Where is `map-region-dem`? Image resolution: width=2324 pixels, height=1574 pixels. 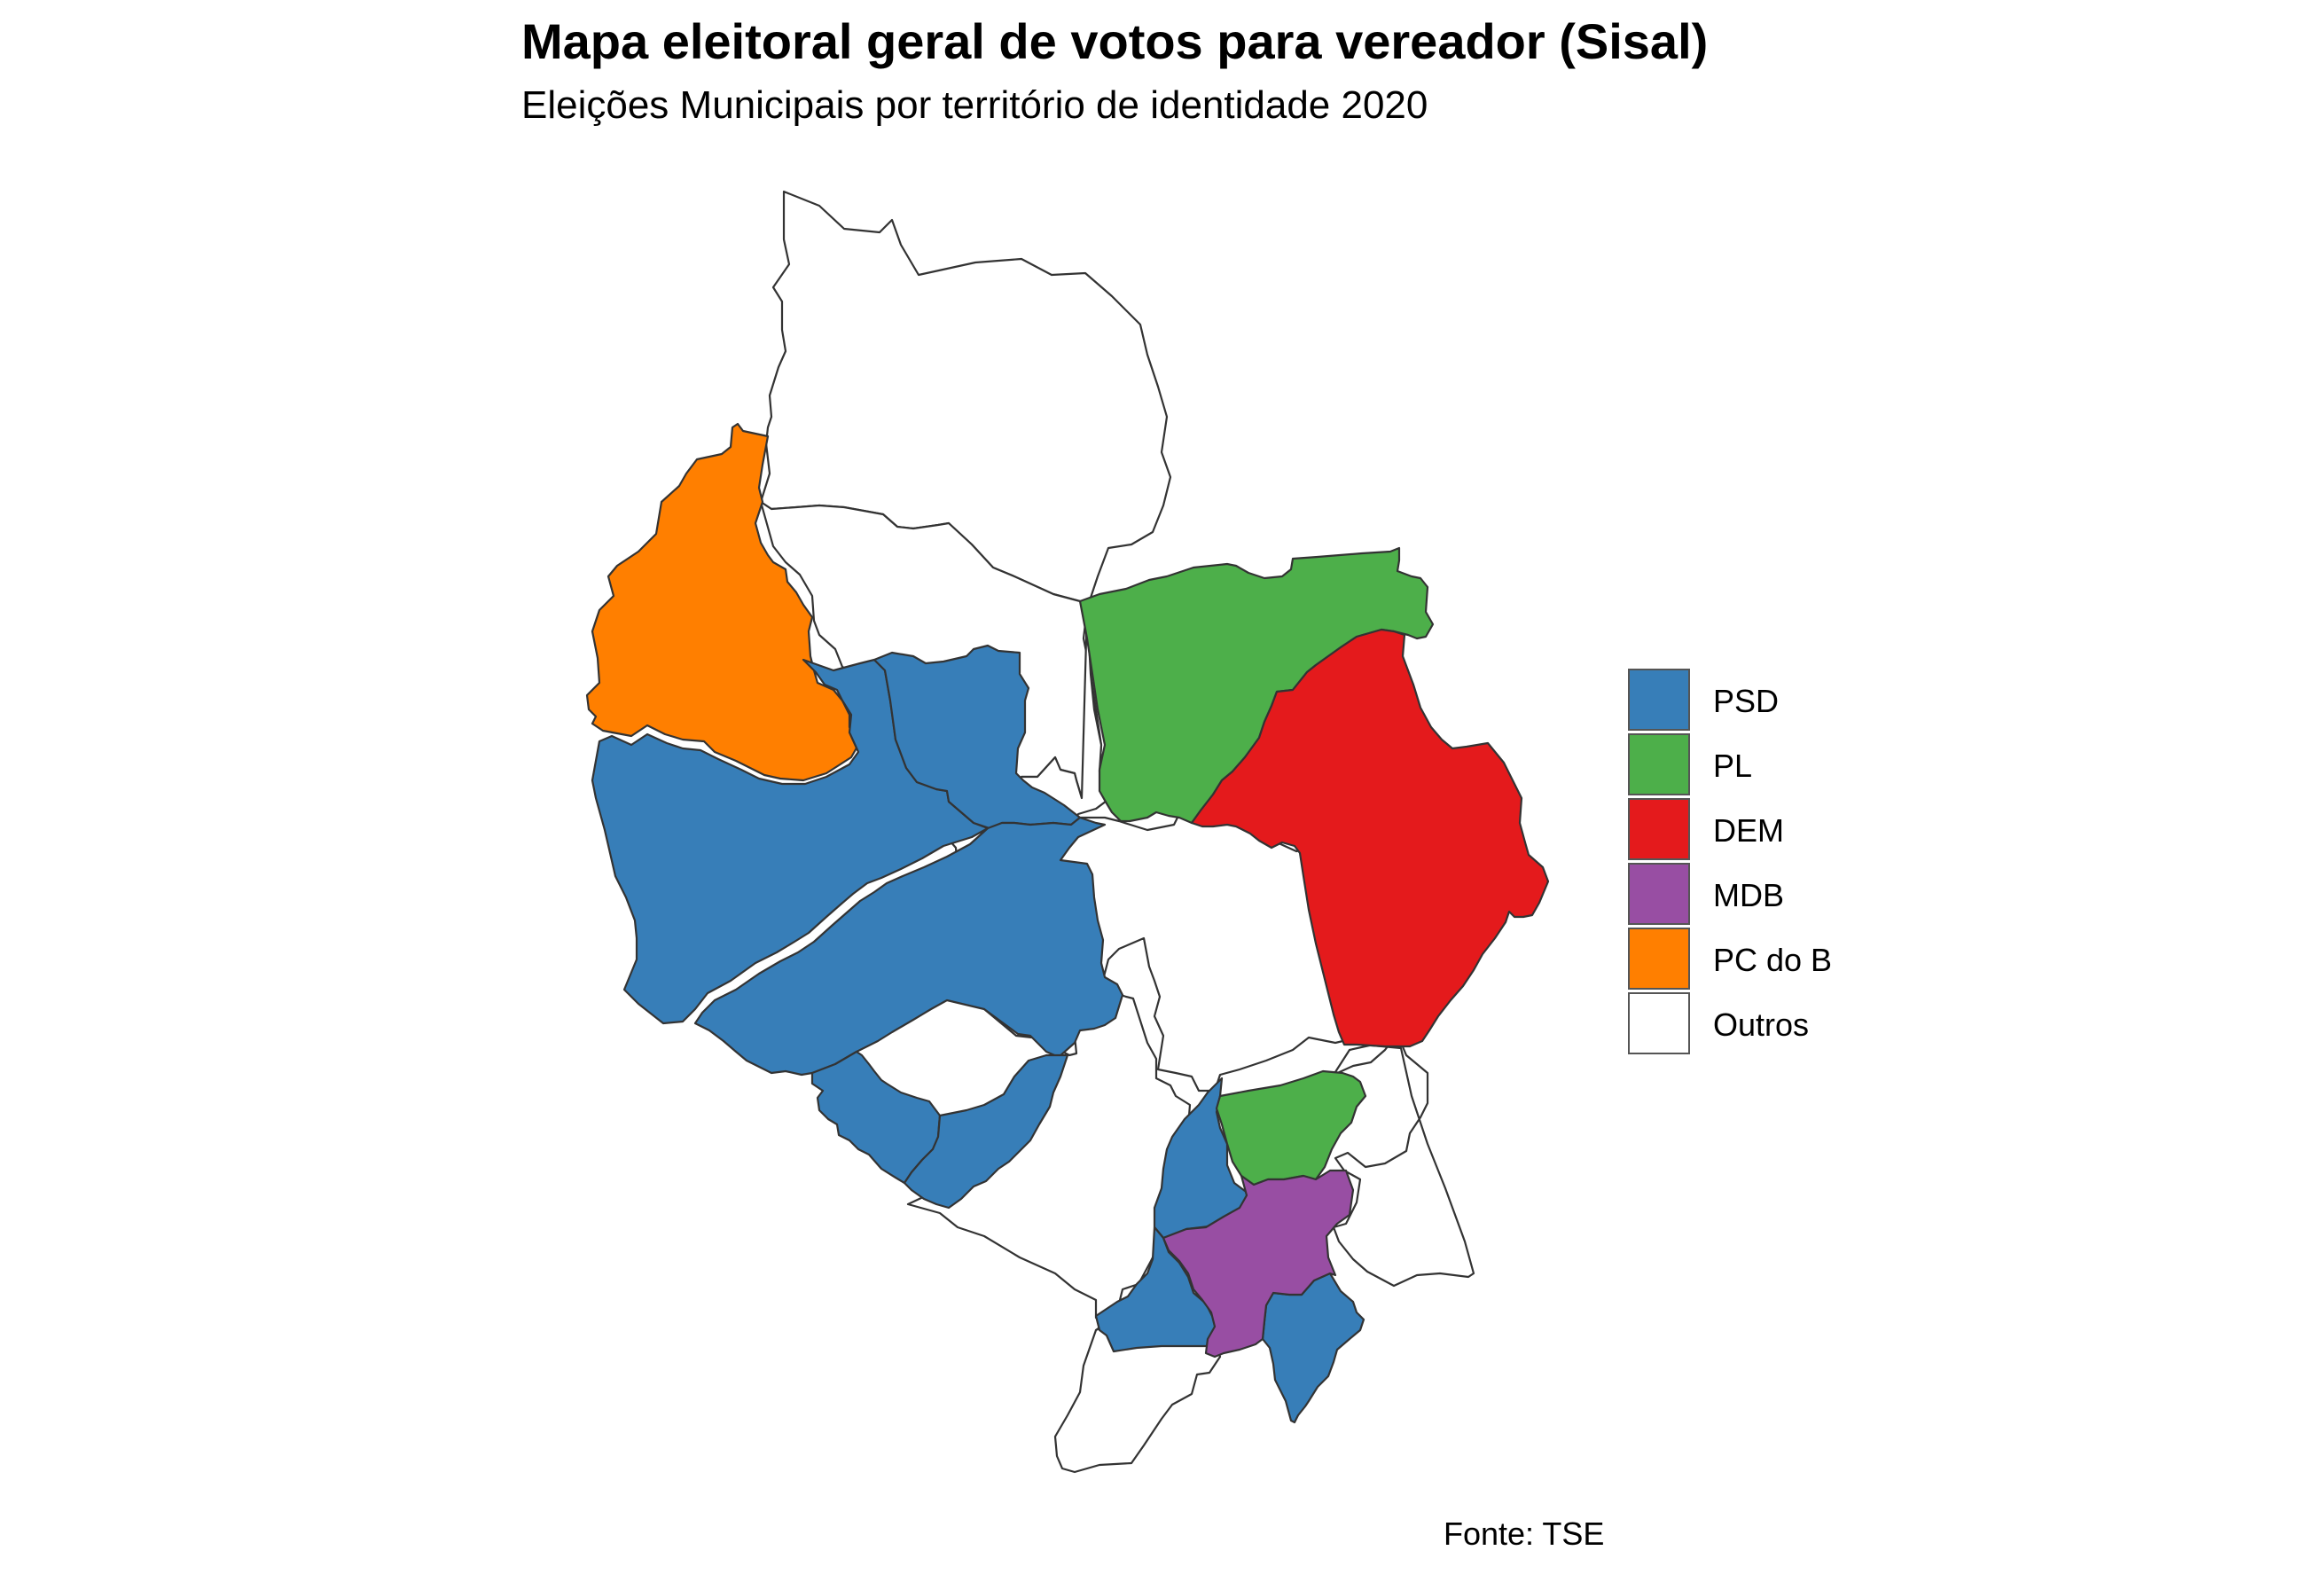
map-region-dem is located at coordinates (1370, 838).